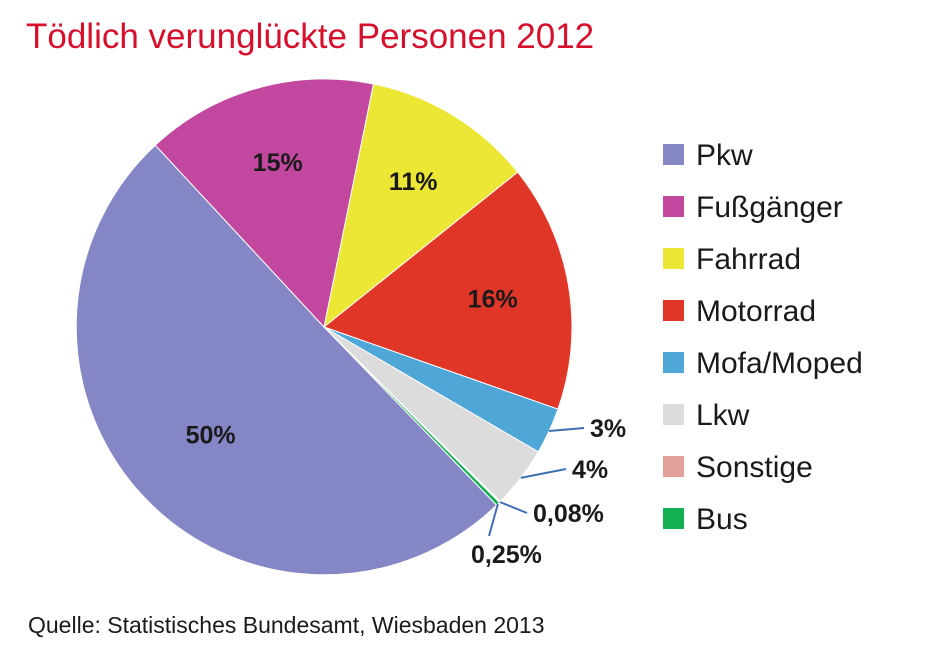 Image resolution: width=950 pixels, height=649 pixels. What do you see at coordinates (513, 507) in the screenshot?
I see `leader-line-sonstige` at bounding box center [513, 507].